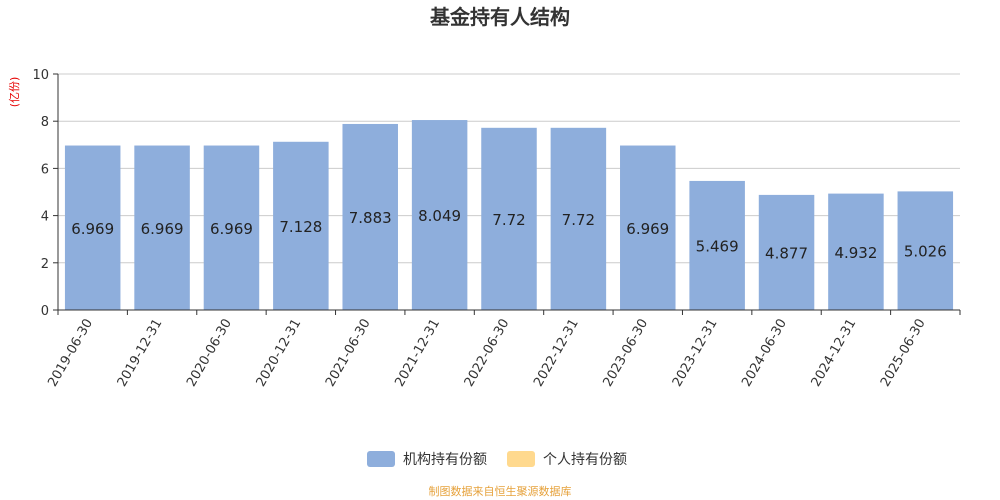 This screenshot has width=1000, height=500. What do you see at coordinates (497, 459) in the screenshot?
I see `legend: 机构持有份额 个人持有份额` at bounding box center [497, 459].